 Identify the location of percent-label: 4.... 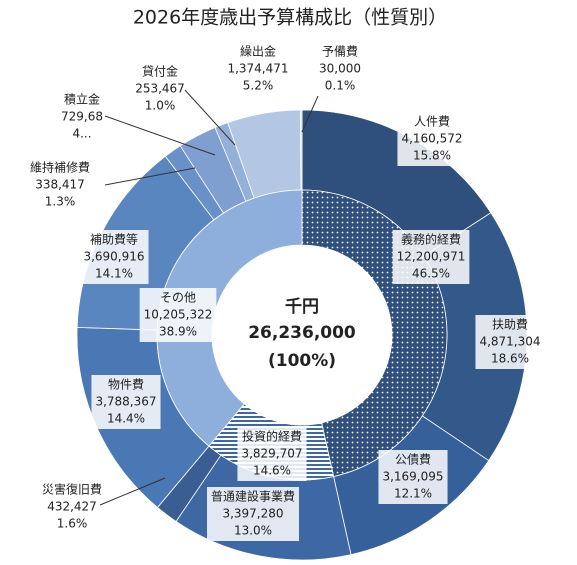
(81, 134).